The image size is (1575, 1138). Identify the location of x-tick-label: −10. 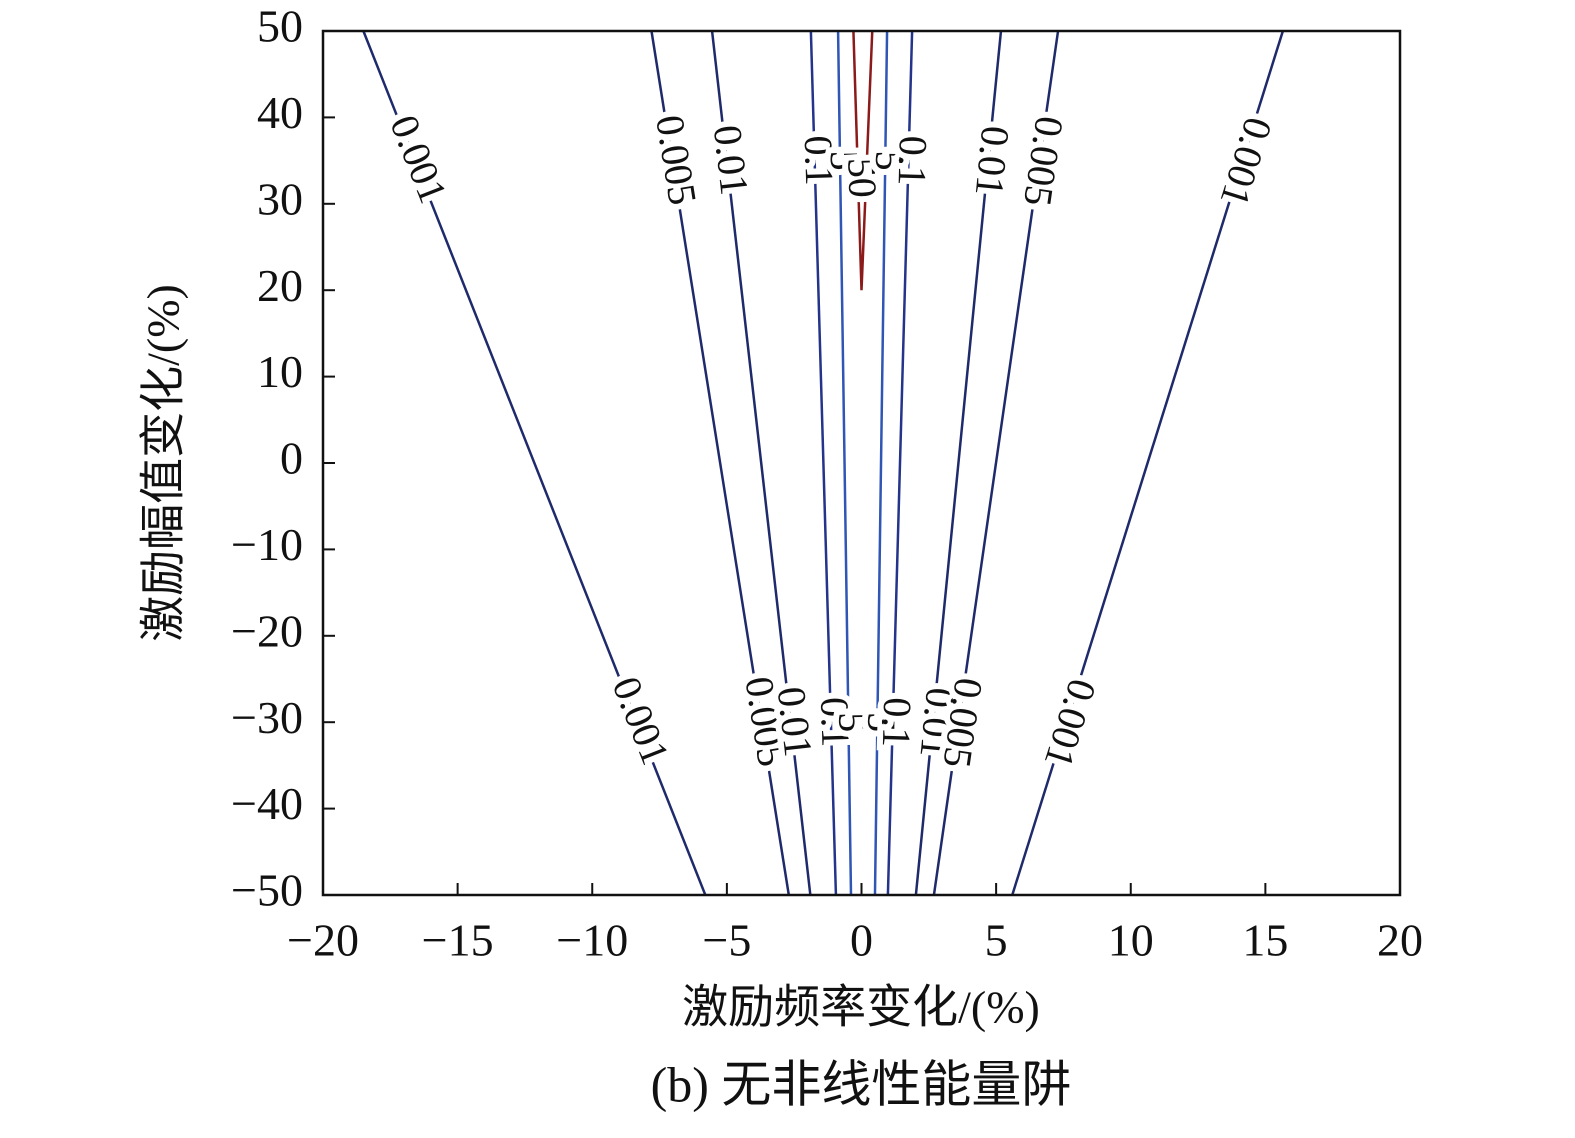
(592, 940).